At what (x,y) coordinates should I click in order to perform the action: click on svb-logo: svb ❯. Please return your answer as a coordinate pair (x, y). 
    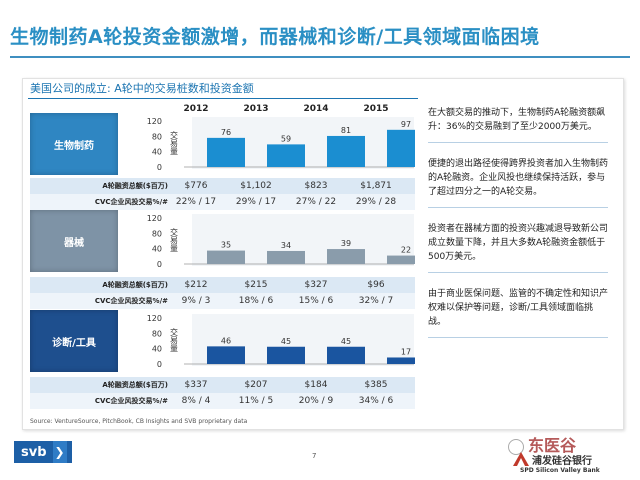
    Looking at the image, I should click on (43, 452).